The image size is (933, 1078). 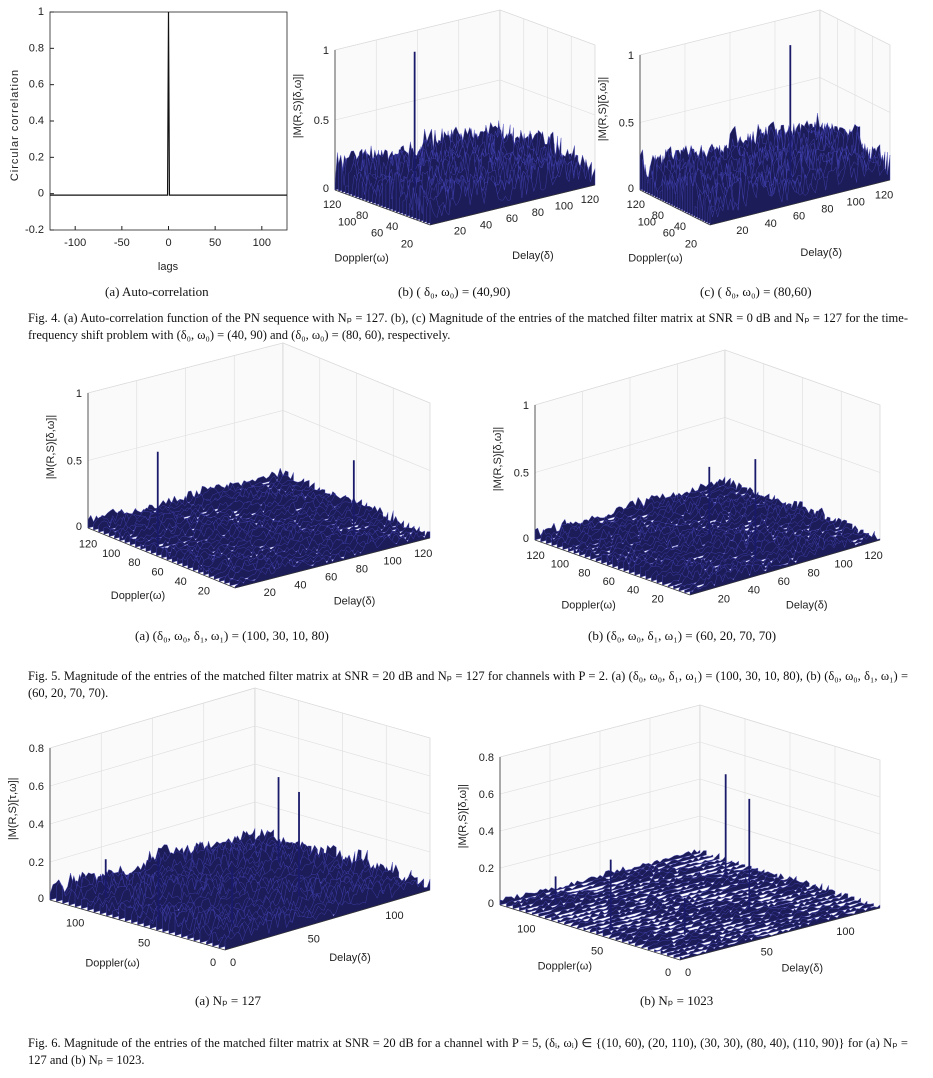 I want to click on fig5b-doppler-tick-label: 40, so click(x=633, y=591).